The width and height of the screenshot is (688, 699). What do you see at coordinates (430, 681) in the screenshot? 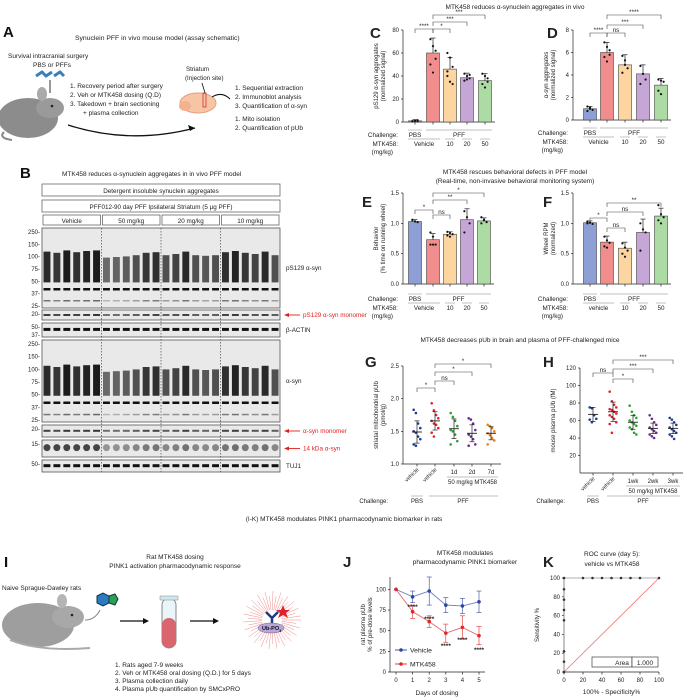
I see `x-tick-label: 2` at bounding box center [430, 681].